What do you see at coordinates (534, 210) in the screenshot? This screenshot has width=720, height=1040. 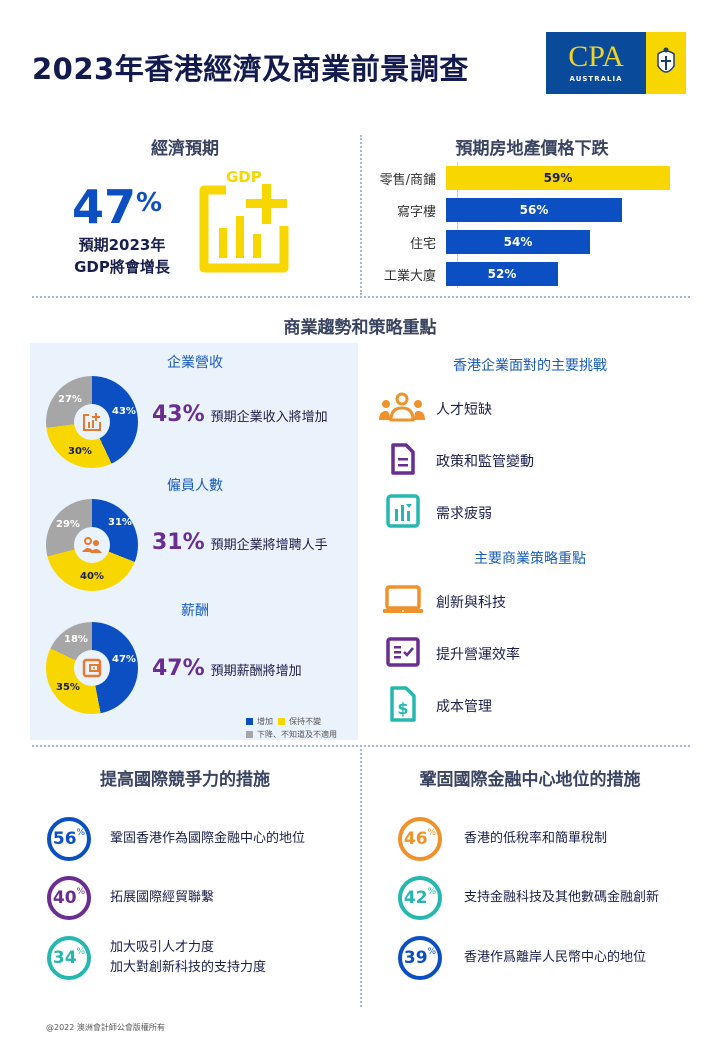 I see `bar-office: 56%` at bounding box center [534, 210].